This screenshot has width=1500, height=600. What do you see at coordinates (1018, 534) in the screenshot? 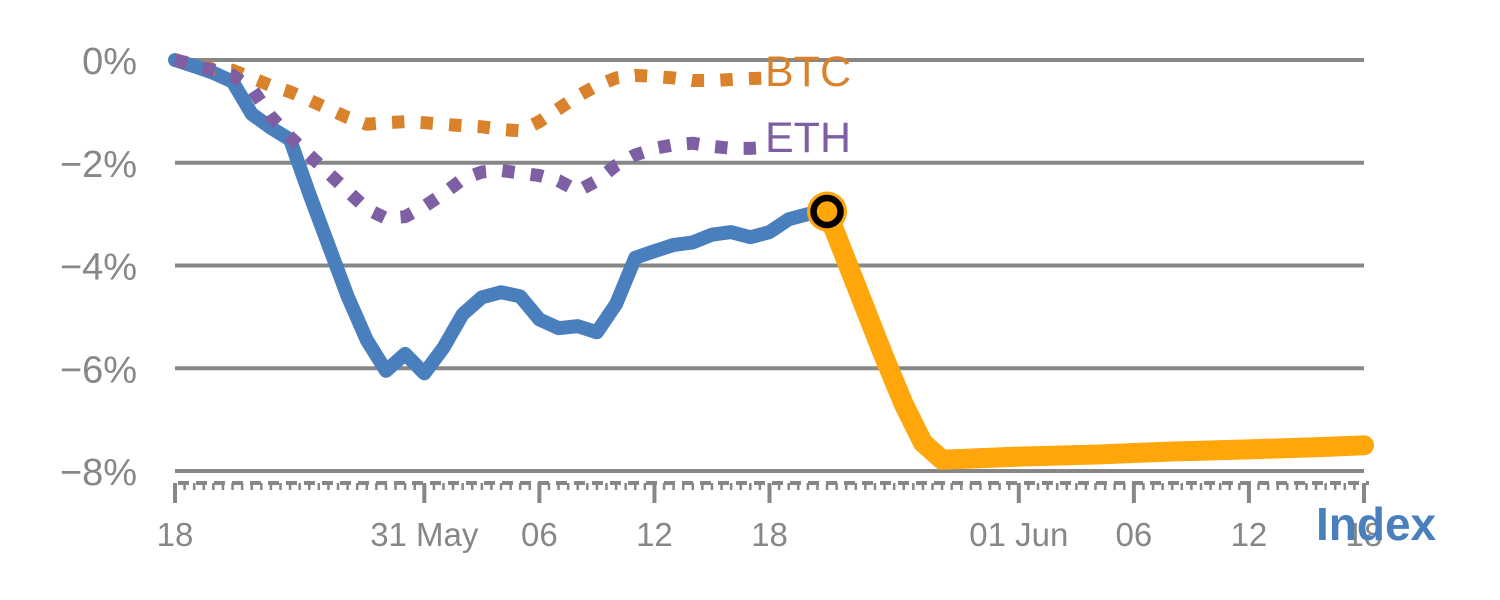
I see `x-tick-label: 01 Jun` at bounding box center [1018, 534].